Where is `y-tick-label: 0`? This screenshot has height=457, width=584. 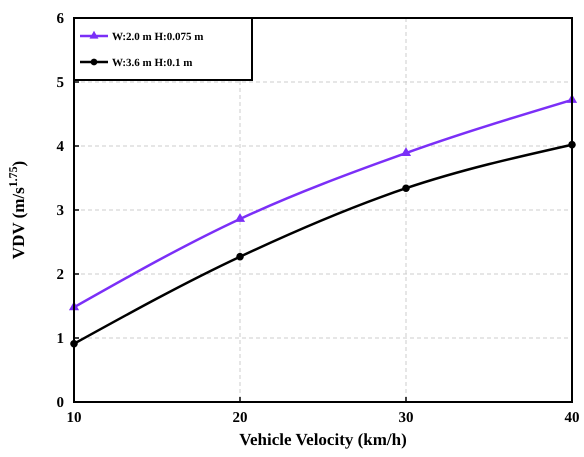
y-tick-label: 0 is located at coordinates (60, 403).